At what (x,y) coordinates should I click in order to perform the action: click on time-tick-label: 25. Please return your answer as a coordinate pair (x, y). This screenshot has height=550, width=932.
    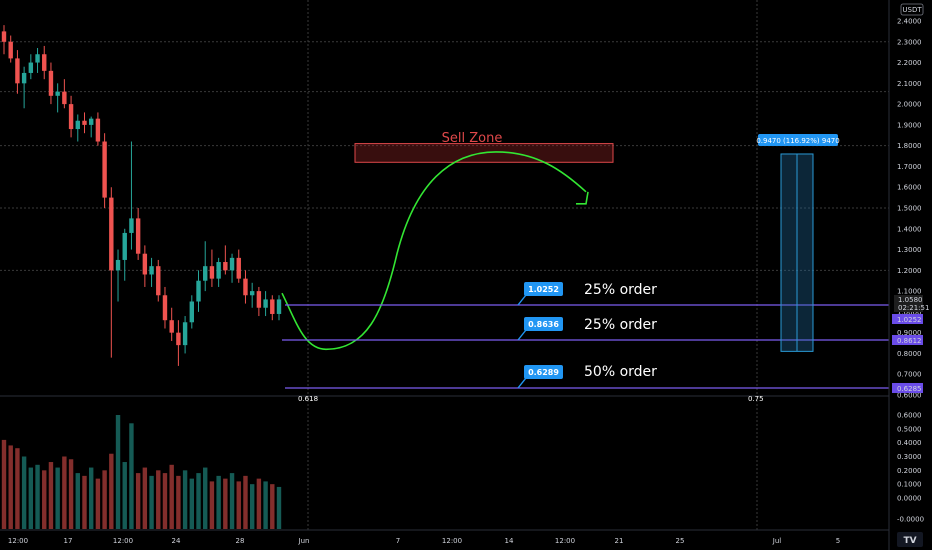
    Looking at the image, I should click on (680, 541).